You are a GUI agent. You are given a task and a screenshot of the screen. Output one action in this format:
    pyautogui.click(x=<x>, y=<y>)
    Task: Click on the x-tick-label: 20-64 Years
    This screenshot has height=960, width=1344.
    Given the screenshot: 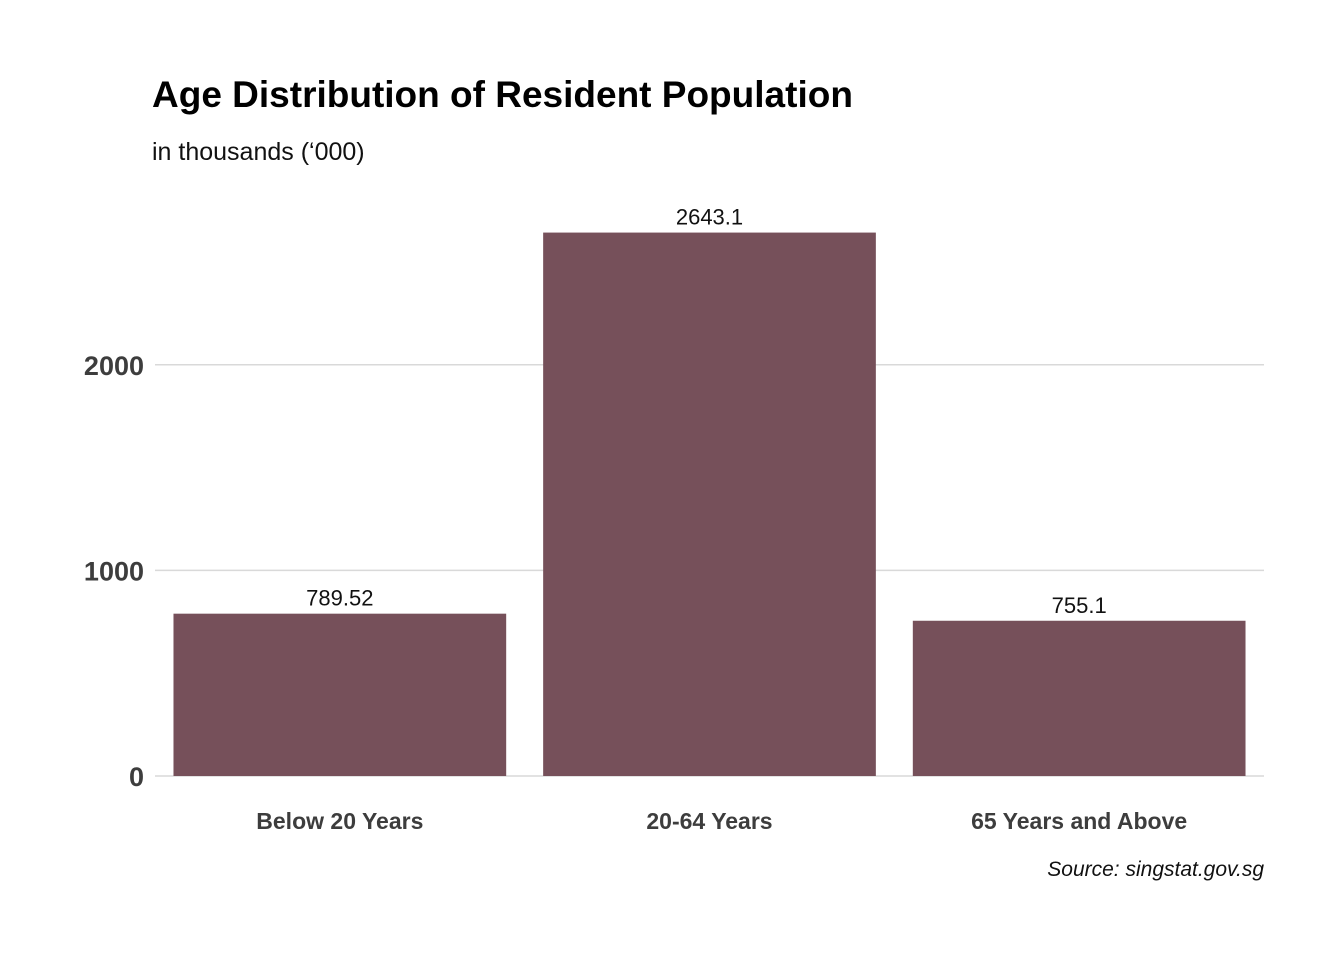 What is the action you would take?
    pyautogui.click(x=709, y=821)
    